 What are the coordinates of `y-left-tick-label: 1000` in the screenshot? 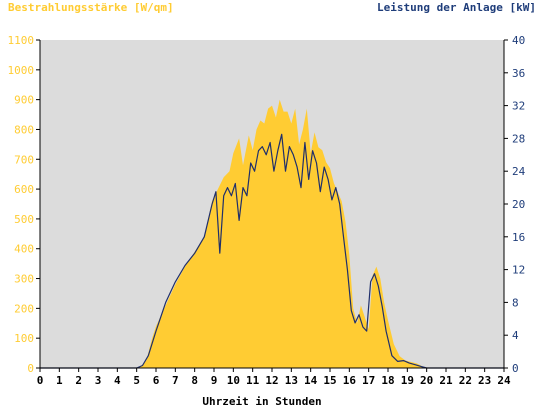 It's located at (21, 70).